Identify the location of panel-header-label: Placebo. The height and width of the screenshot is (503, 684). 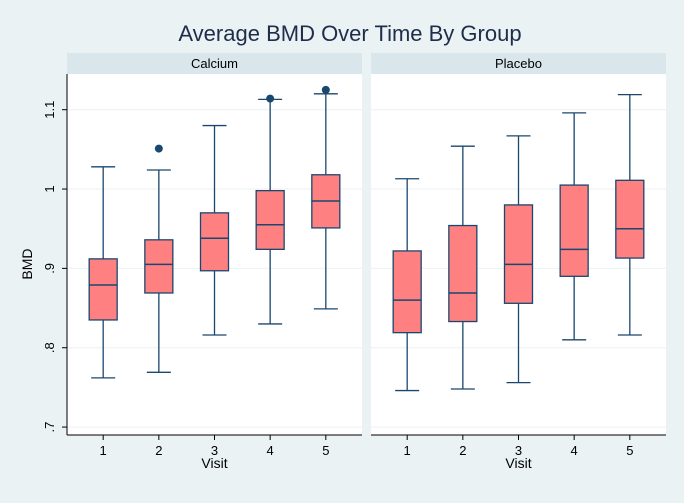
(518, 63).